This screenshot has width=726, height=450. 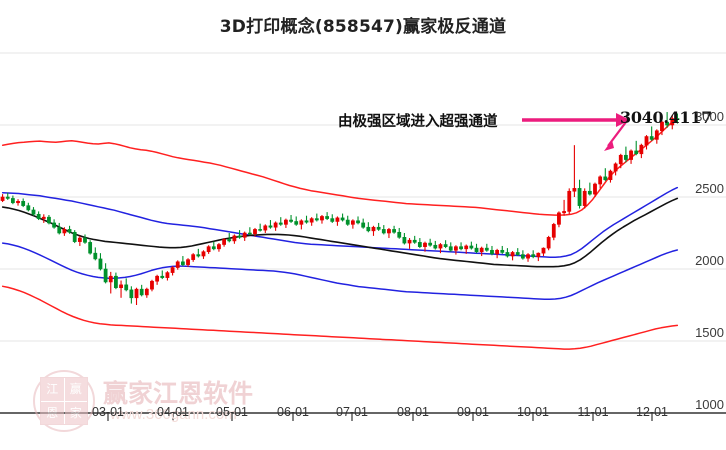 What do you see at coordinates (473, 412) in the screenshot?
I see `x-axis-tick-label: 09-01` at bounding box center [473, 412].